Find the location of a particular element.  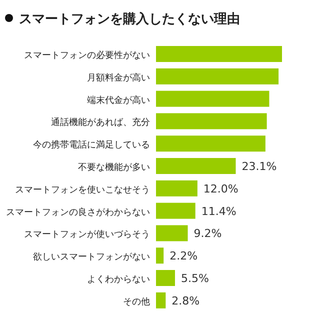

y-tick-label: よくわからない is located at coordinates (118, 280).